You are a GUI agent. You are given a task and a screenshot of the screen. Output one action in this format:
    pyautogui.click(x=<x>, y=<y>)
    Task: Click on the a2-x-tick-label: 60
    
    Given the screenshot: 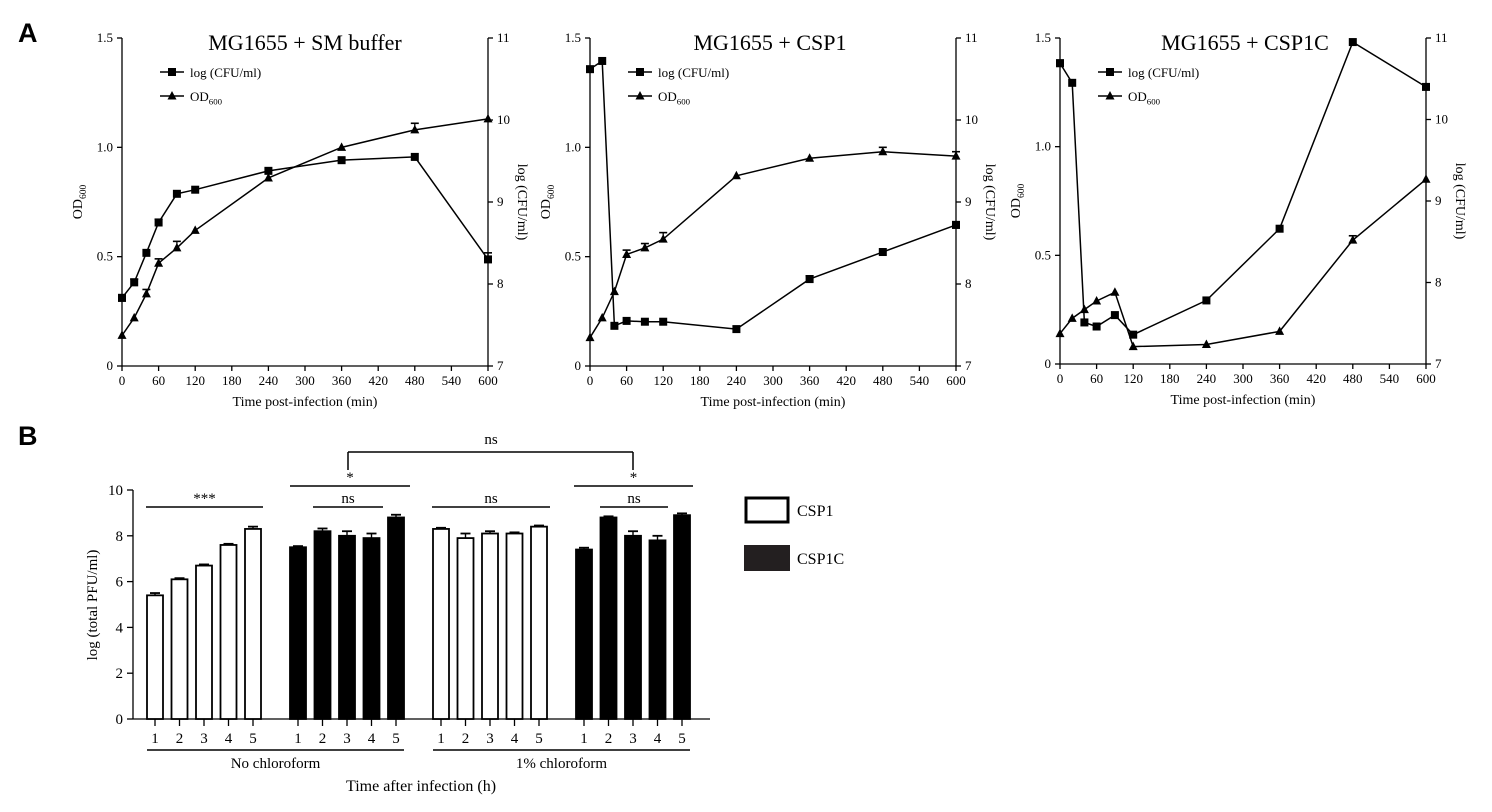 What is the action you would take?
    pyautogui.click(x=626, y=380)
    